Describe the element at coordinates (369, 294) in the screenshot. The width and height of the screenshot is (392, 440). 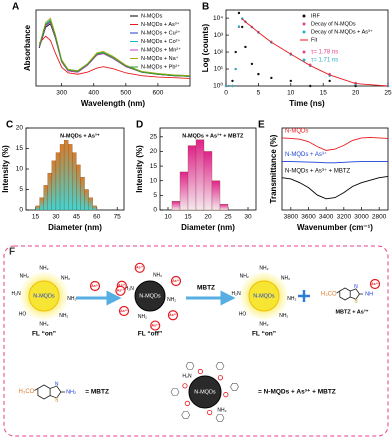
I see `atom-label: NH` at that location.